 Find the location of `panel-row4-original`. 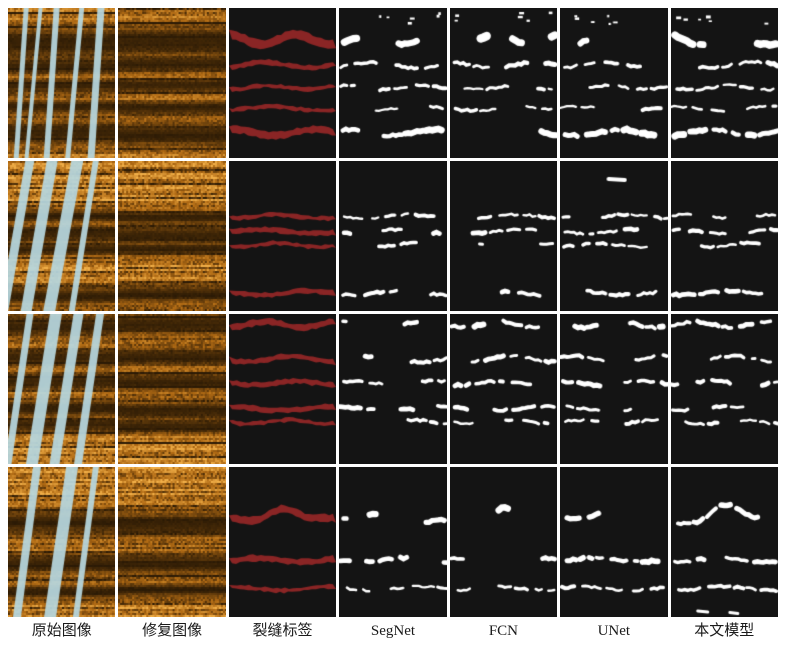

panel-row4-original is located at coordinates (62, 542).